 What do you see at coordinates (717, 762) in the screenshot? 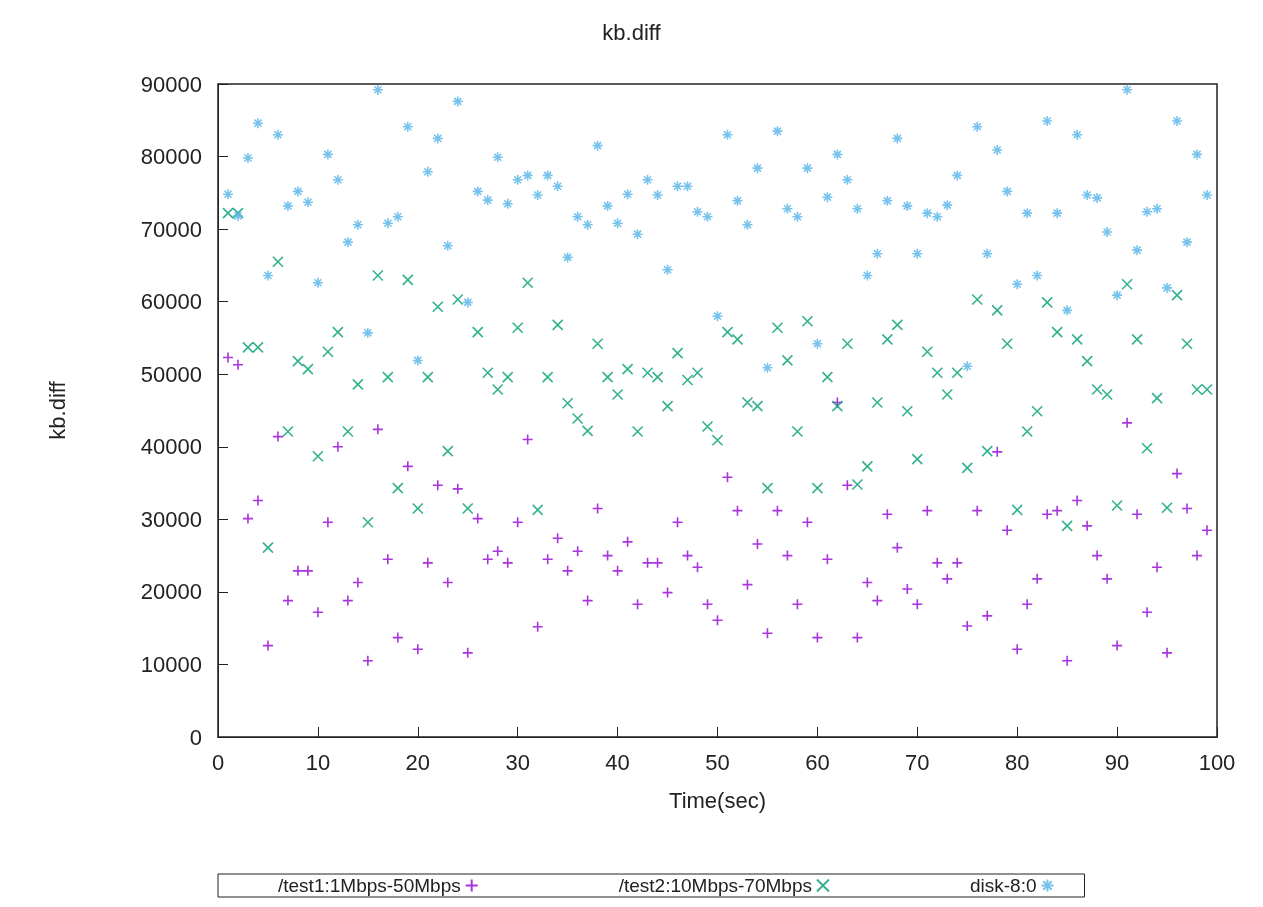
I see `x-tick-label: 50` at bounding box center [717, 762].